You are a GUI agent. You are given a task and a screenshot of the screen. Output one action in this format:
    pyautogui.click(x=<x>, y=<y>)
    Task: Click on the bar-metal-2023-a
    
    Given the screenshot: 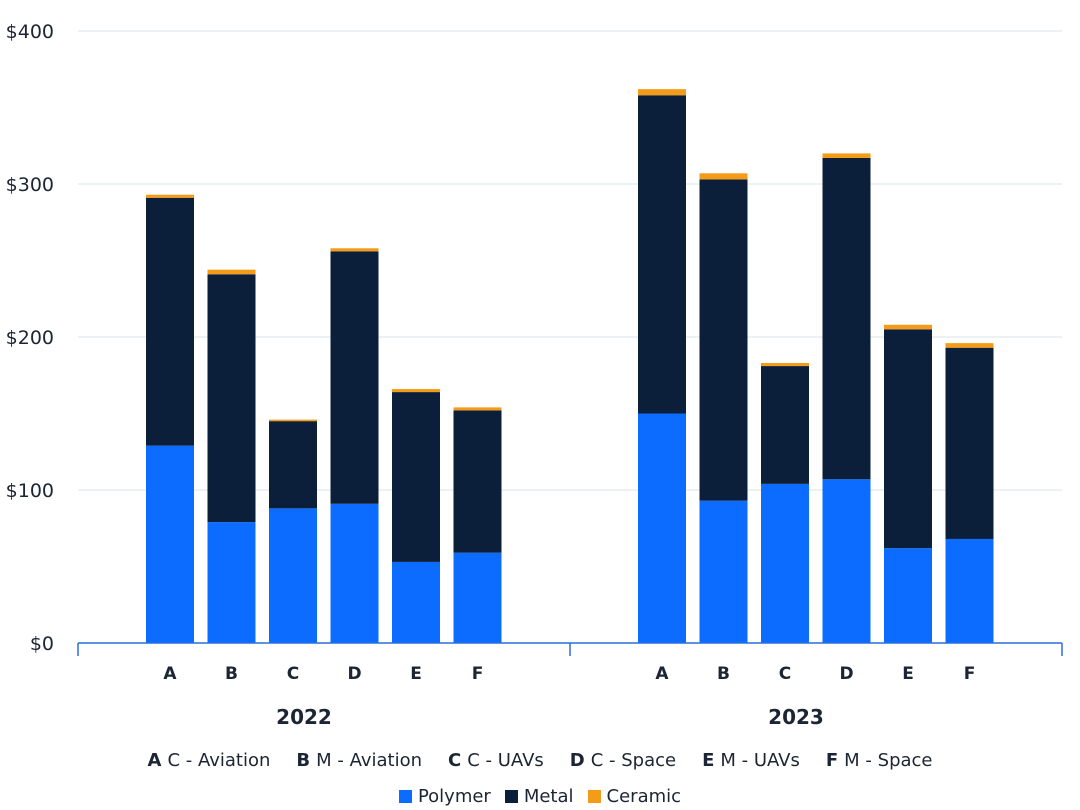 What is the action you would take?
    pyautogui.click(x=662, y=254)
    